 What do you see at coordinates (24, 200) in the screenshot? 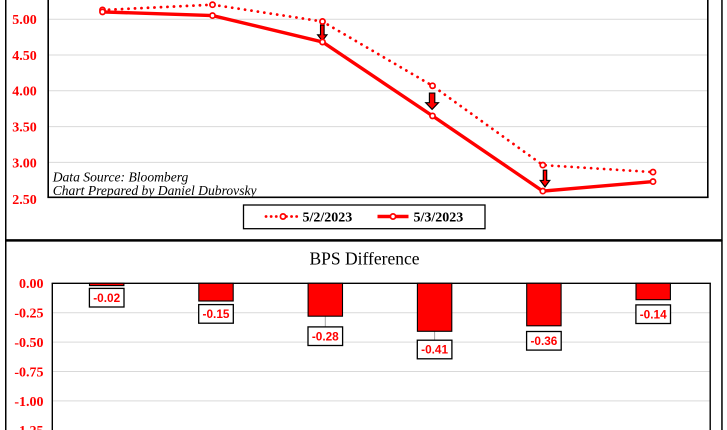
I see `svg-text: 2.50` at bounding box center [24, 200].